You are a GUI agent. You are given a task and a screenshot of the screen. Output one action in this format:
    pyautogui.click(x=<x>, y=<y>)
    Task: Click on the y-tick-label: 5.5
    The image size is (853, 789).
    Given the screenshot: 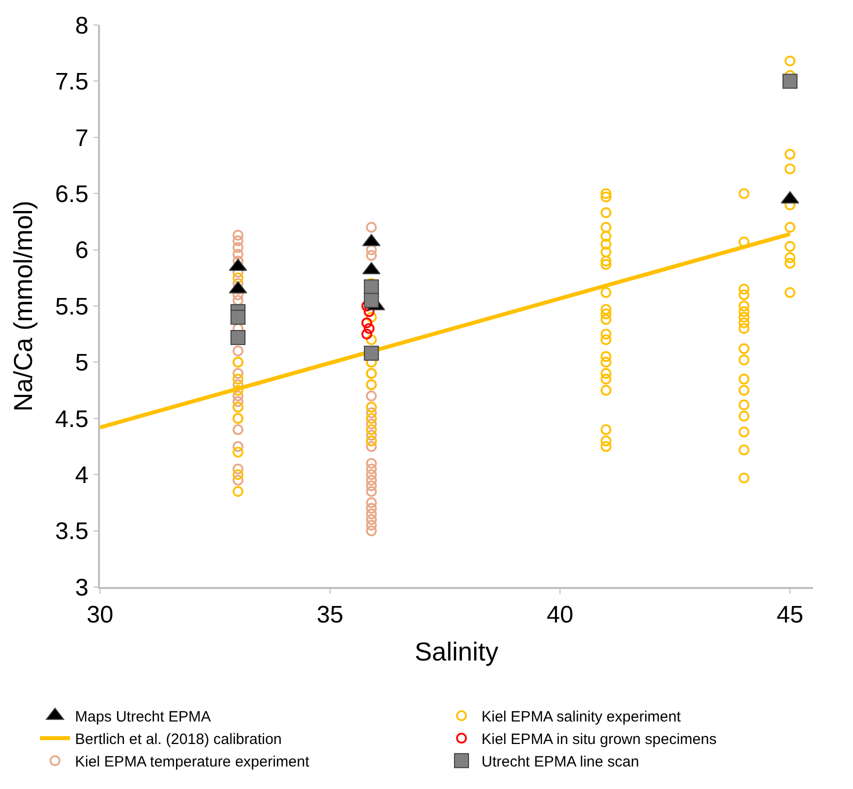 What is the action you would take?
    pyautogui.click(x=71, y=306)
    